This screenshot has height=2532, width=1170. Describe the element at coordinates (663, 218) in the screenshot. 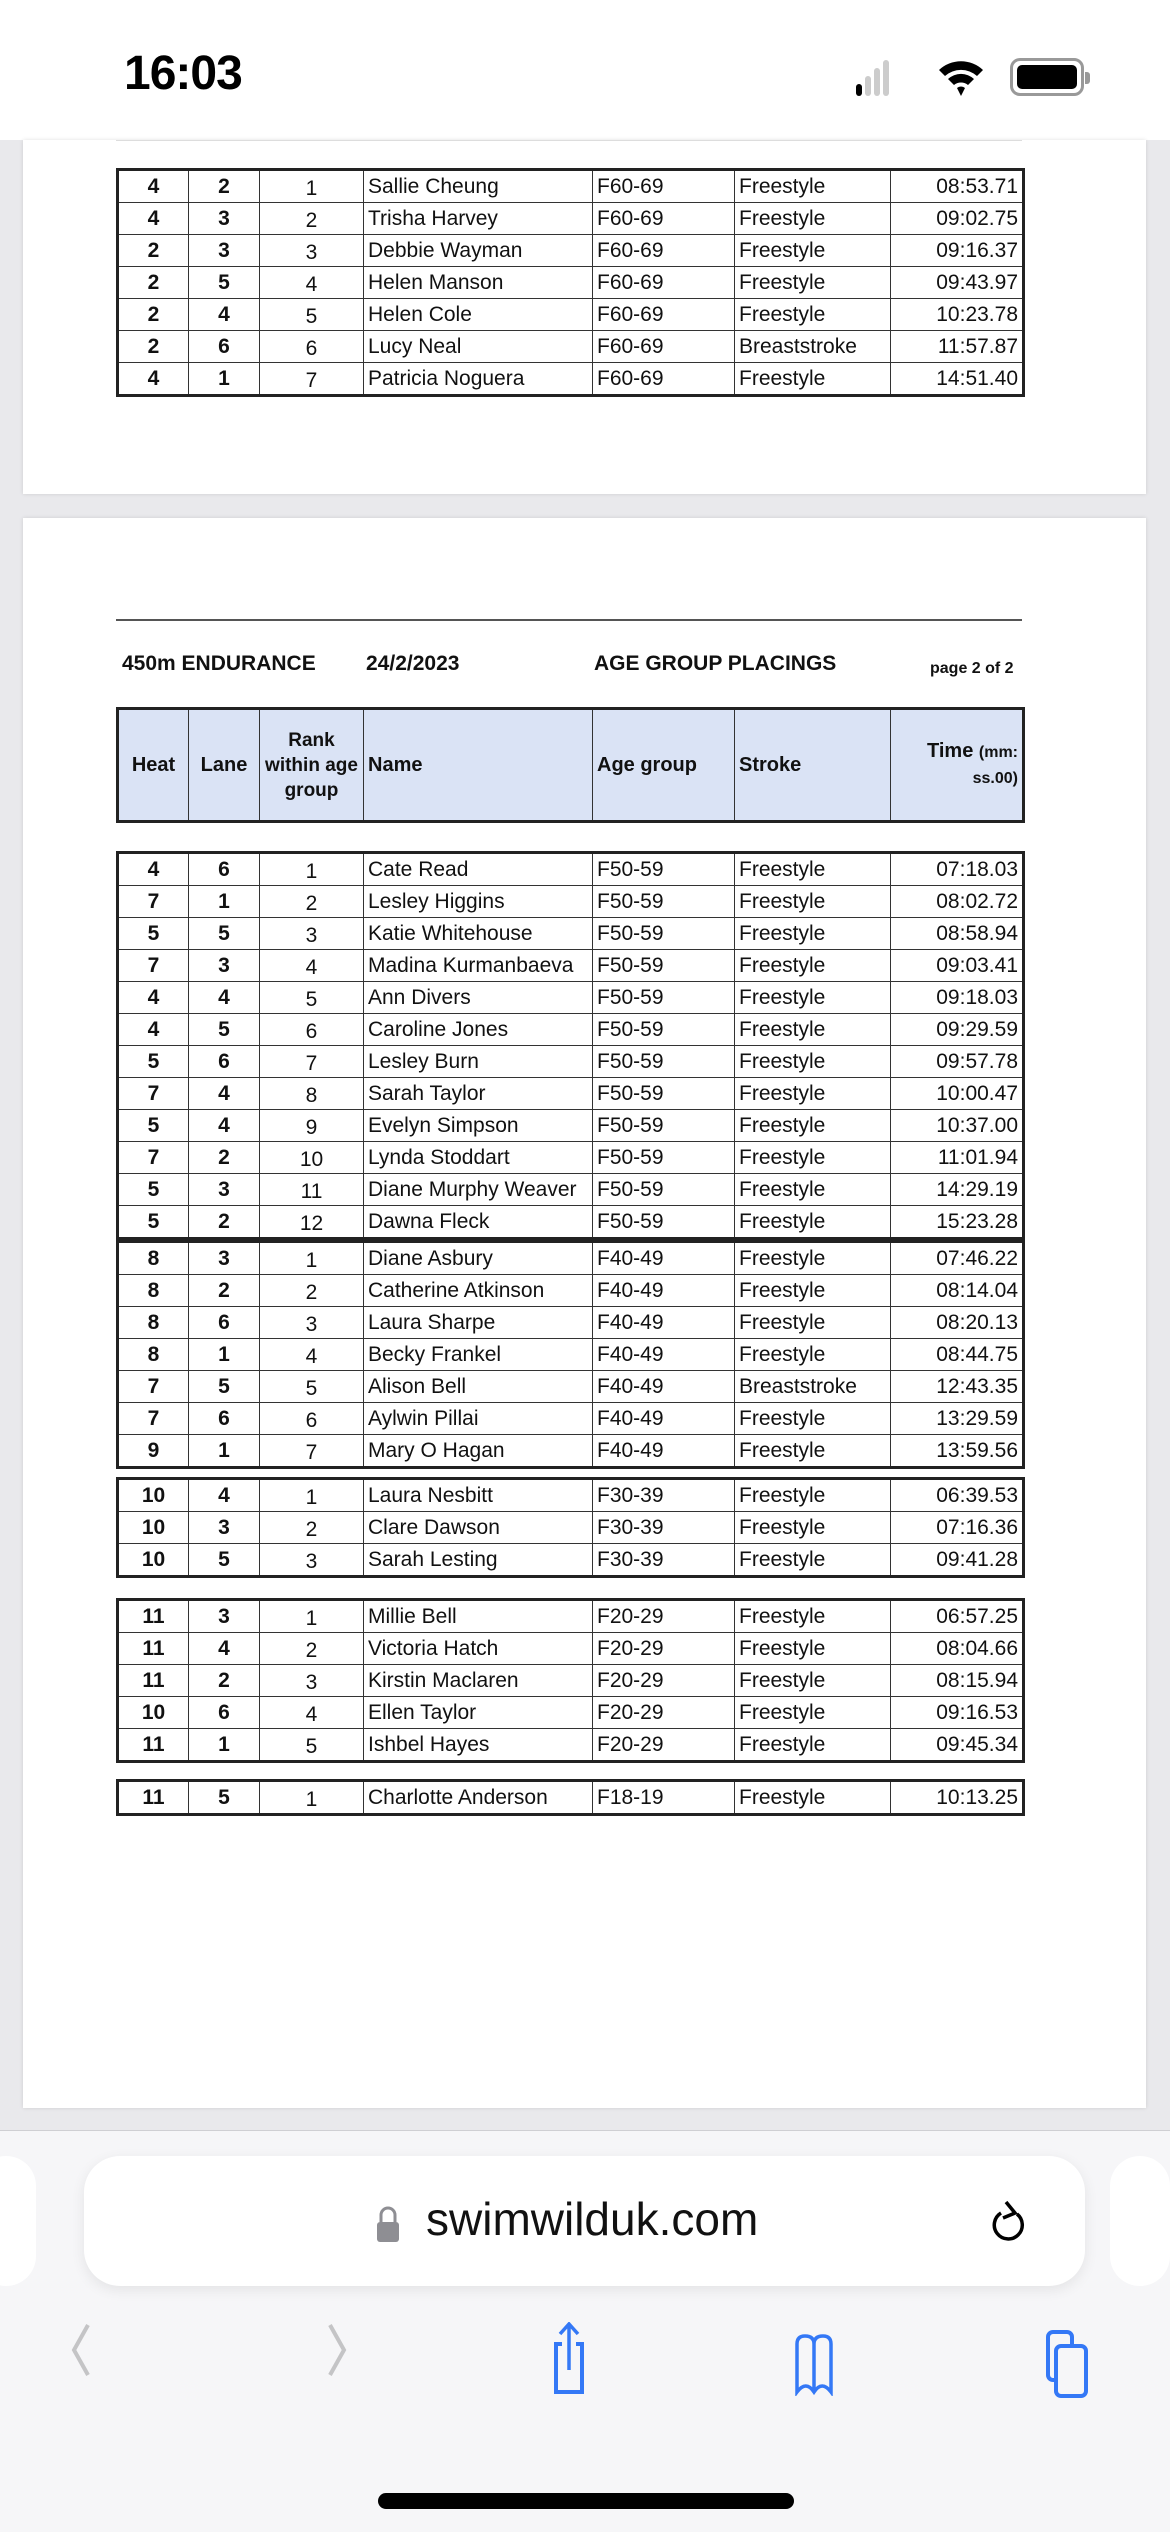

I see `age-group-cell: F60-69` at that location.